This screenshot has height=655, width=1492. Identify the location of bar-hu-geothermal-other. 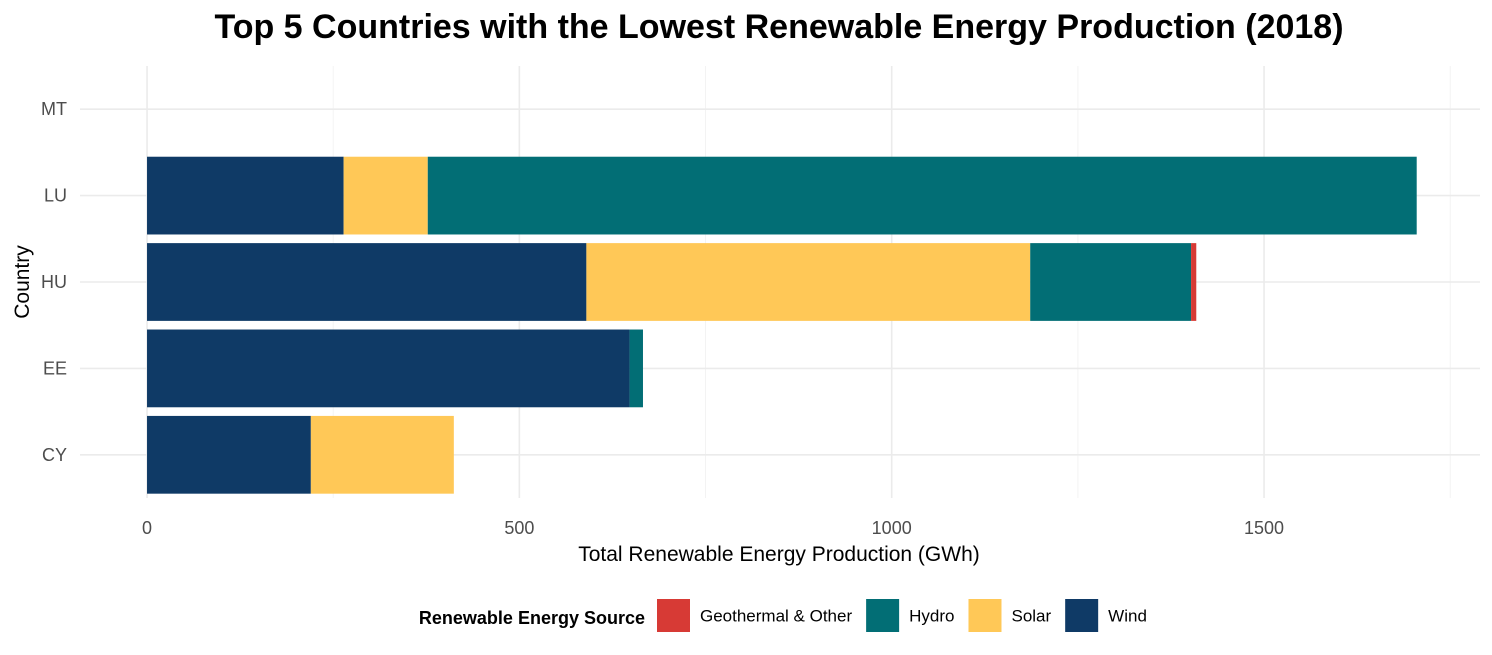
(1194, 282).